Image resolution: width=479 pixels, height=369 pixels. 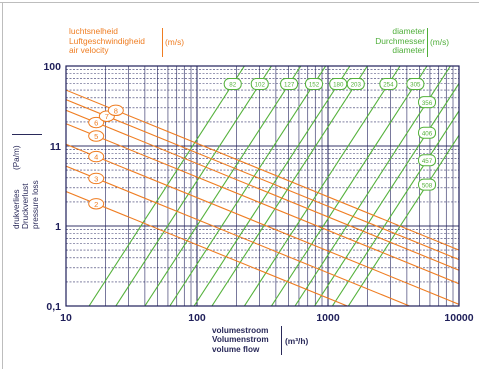 I want to click on velocity-label-5: 5, so click(x=96, y=136).